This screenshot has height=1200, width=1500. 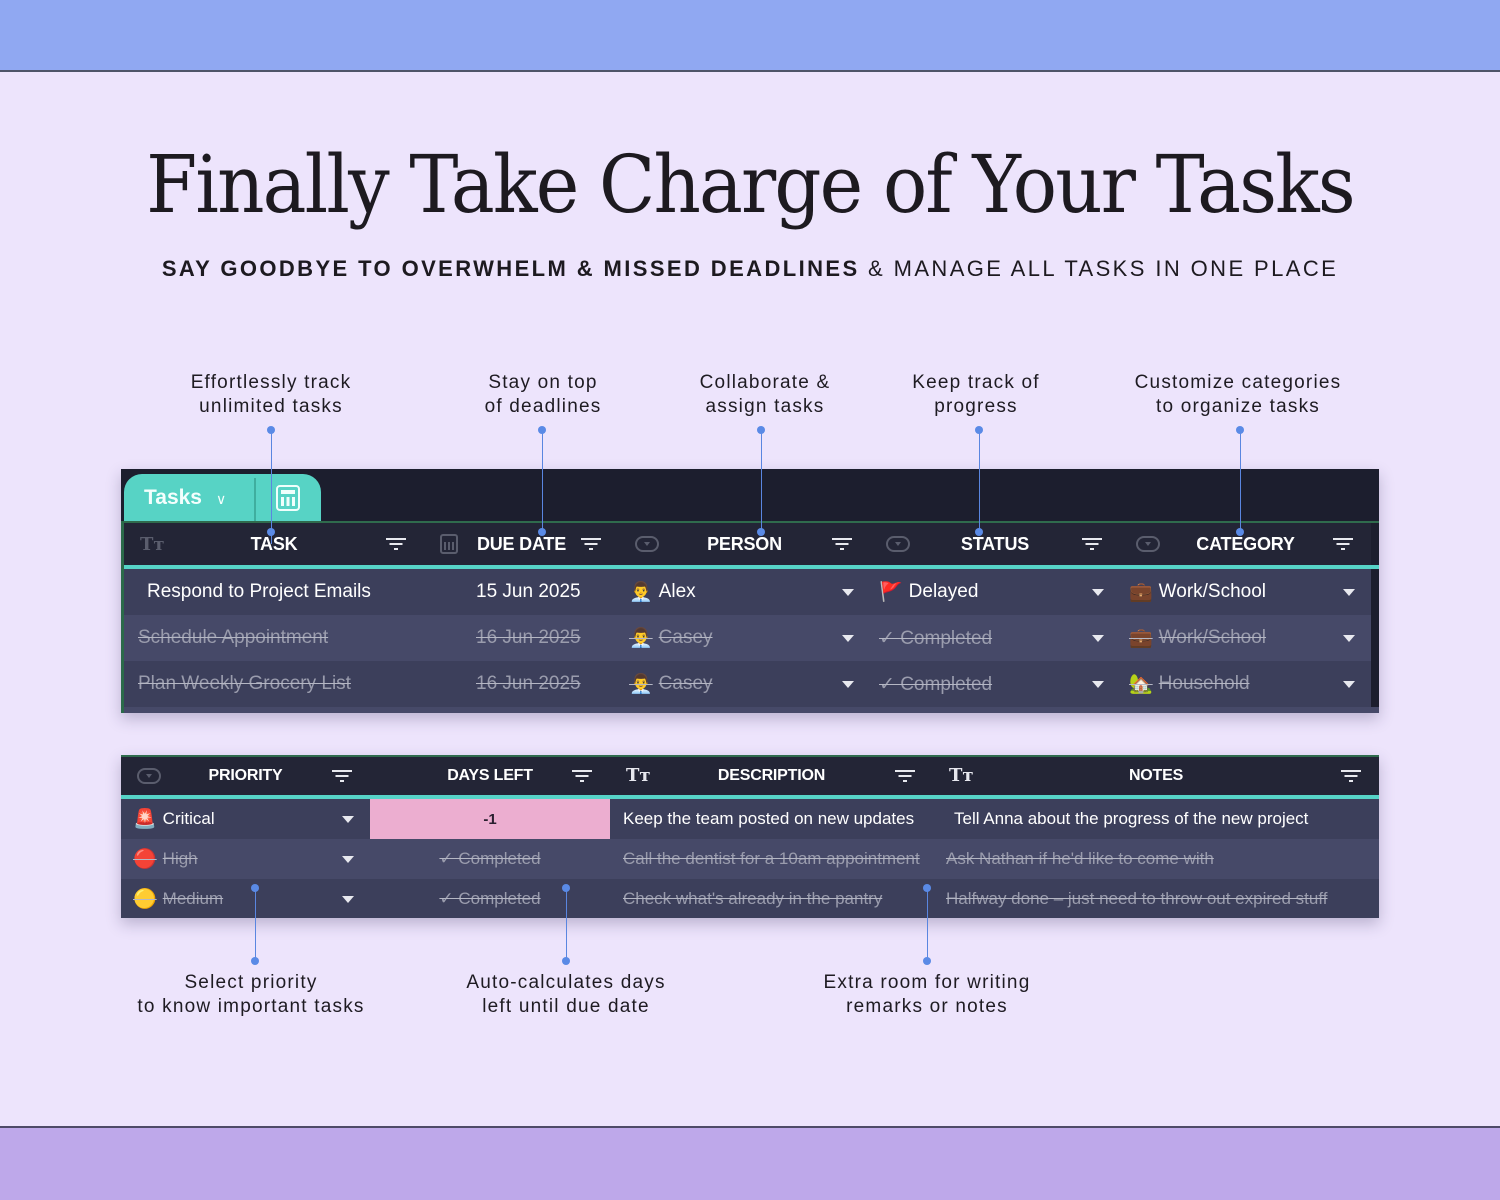 I want to click on due-date-text: 16 Jun 2025, so click(x=528, y=683).